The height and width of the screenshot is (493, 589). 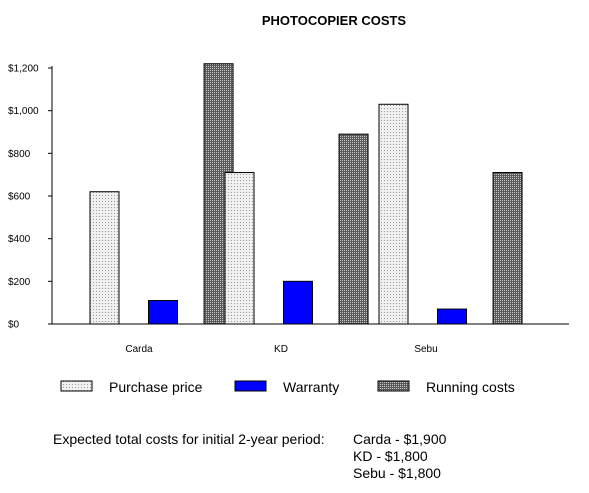 I want to click on footer-line-carda: Carda - $1,900, so click(x=400, y=439).